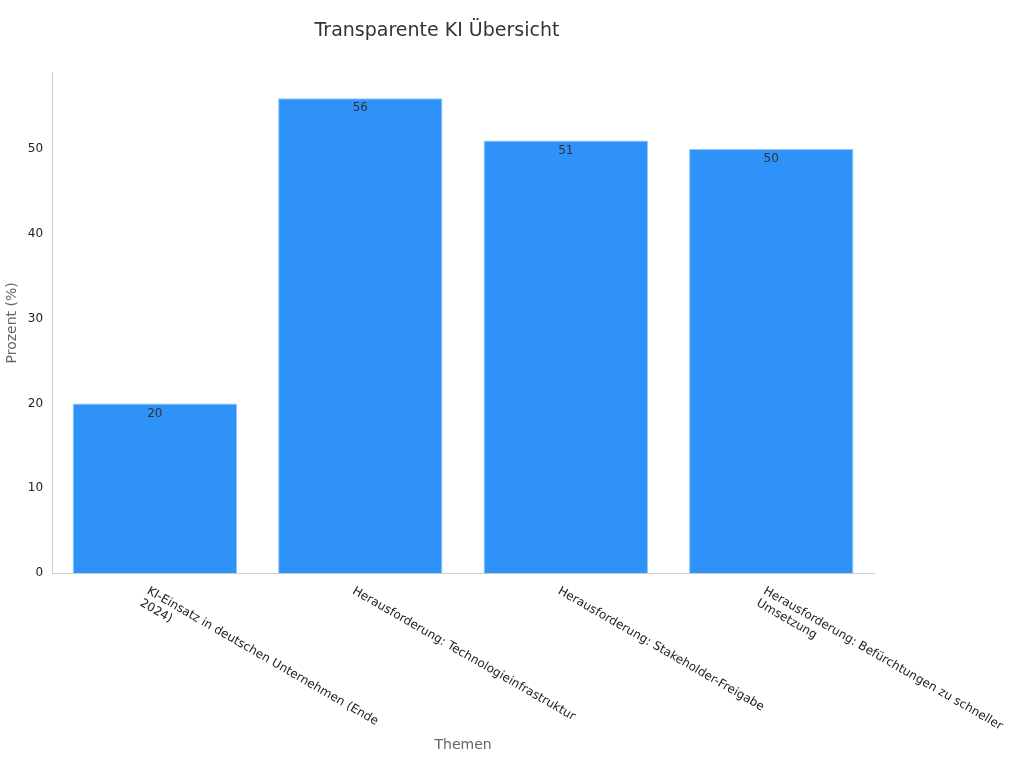 The image size is (1024, 768). What do you see at coordinates (35, 402) in the screenshot?
I see `y-tick-label: 20` at bounding box center [35, 402].